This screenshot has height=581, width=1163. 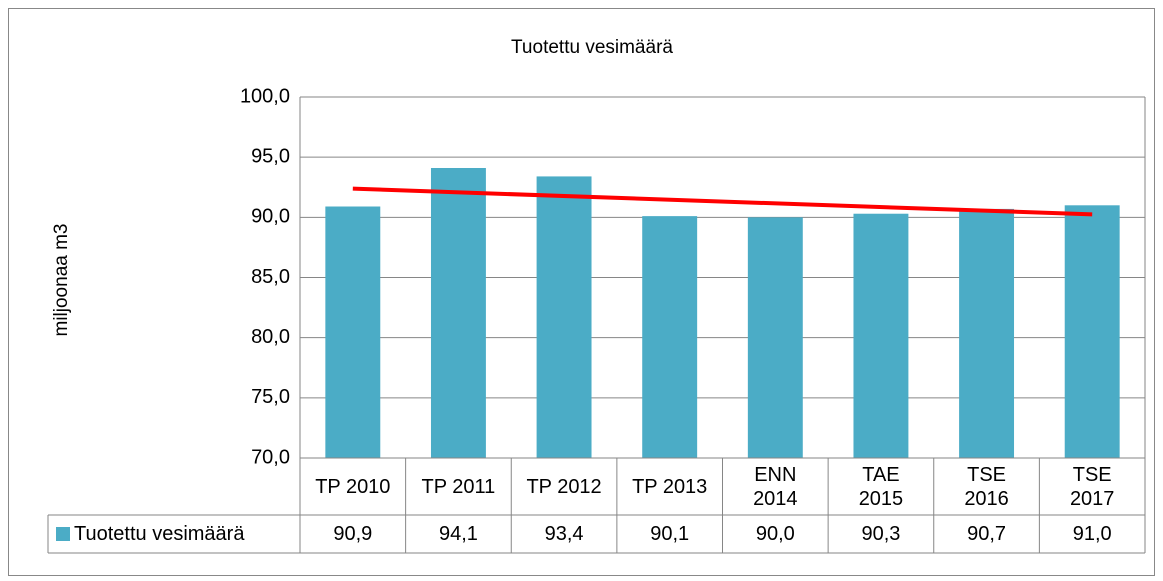 What do you see at coordinates (353, 534) in the screenshot?
I see `data-label: 90,9` at bounding box center [353, 534].